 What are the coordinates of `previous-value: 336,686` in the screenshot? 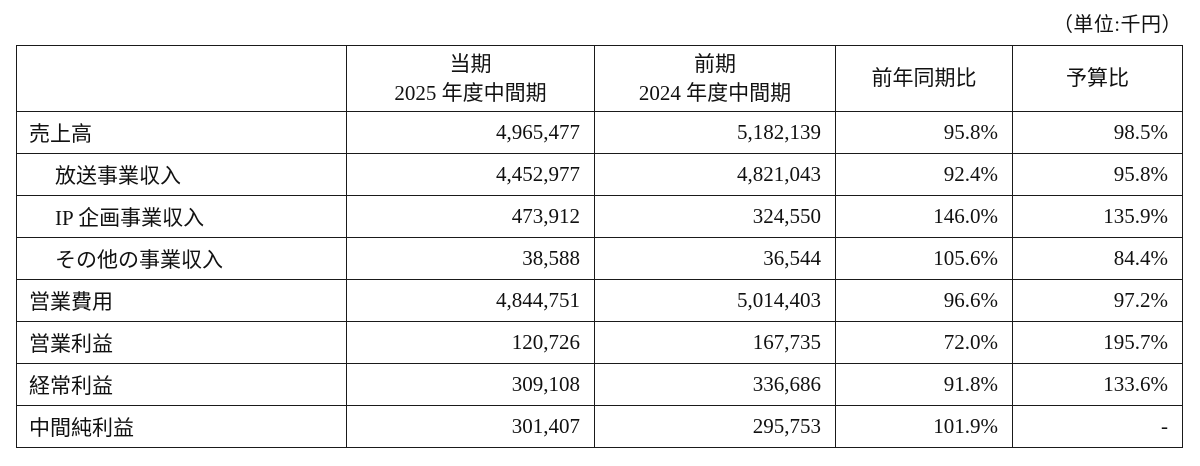 It's located at (715, 384).